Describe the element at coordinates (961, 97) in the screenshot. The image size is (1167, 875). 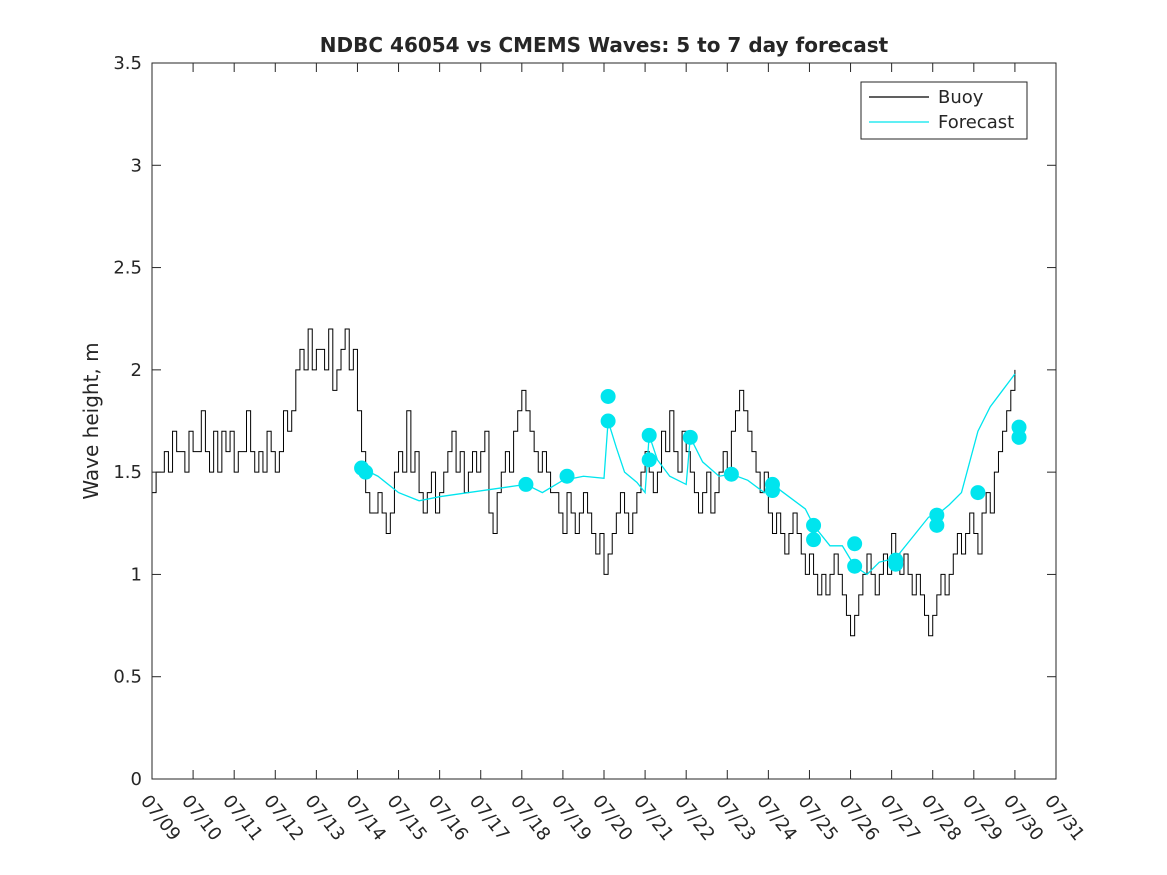
I see `legend-label-buoy: Buoy` at that location.